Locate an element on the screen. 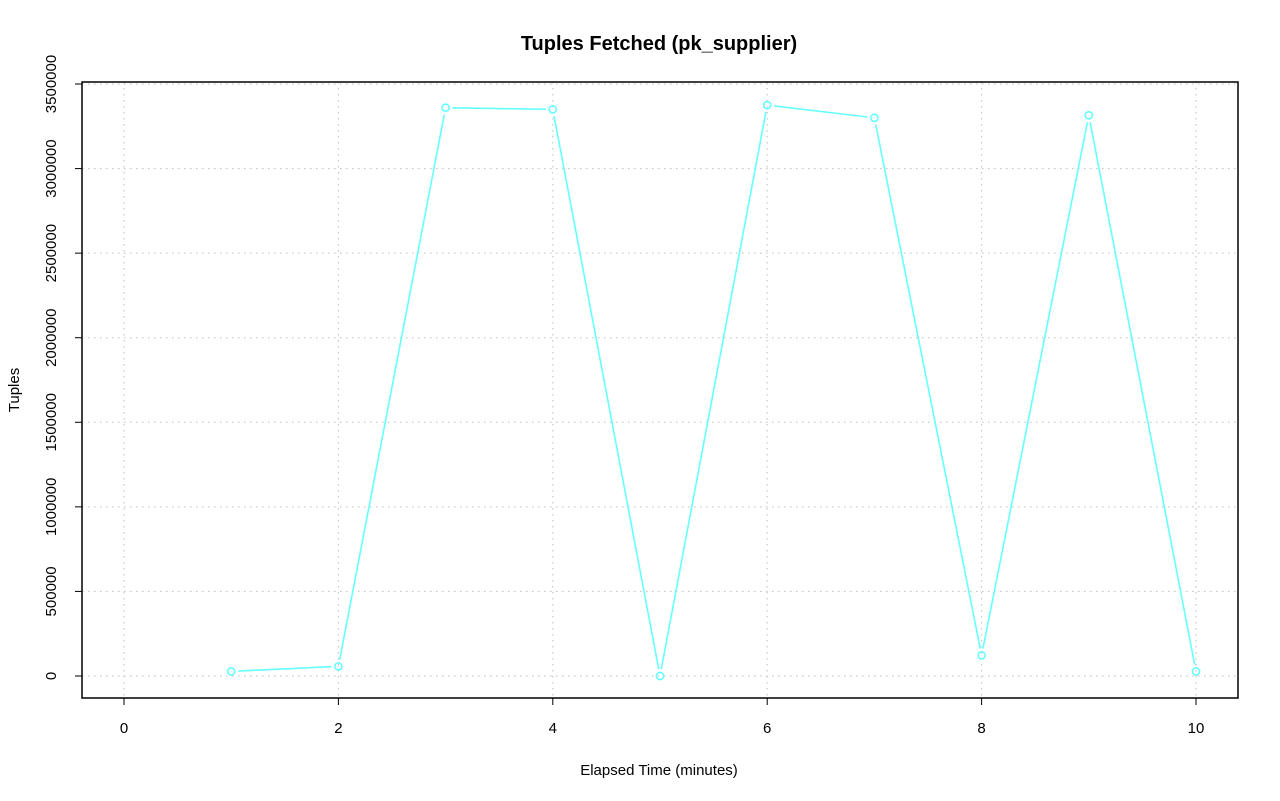  x-tick-label: 4 is located at coordinates (553, 728).